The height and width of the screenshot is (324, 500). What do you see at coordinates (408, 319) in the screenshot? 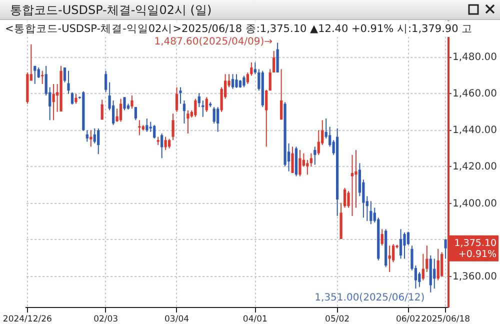
I see `x-tick-label: 06/02` at bounding box center [408, 319].